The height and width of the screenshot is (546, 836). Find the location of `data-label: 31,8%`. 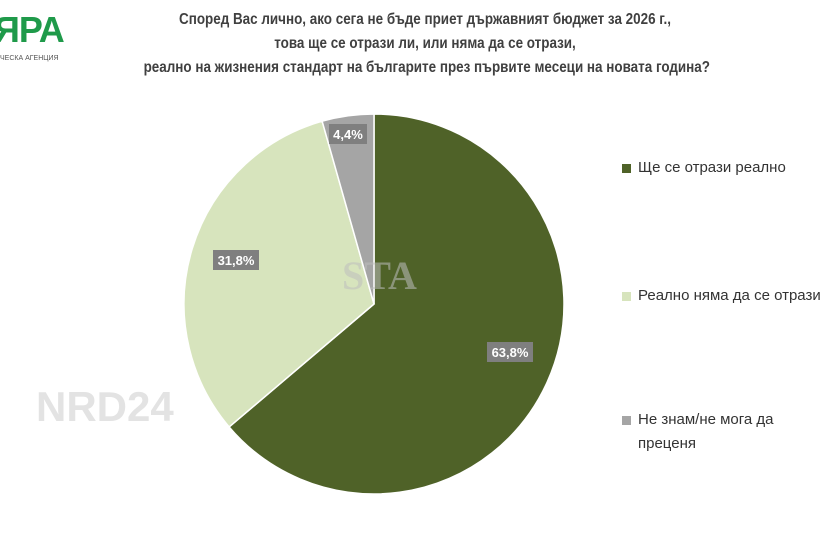

data-label: 31,8% is located at coordinates (236, 260).